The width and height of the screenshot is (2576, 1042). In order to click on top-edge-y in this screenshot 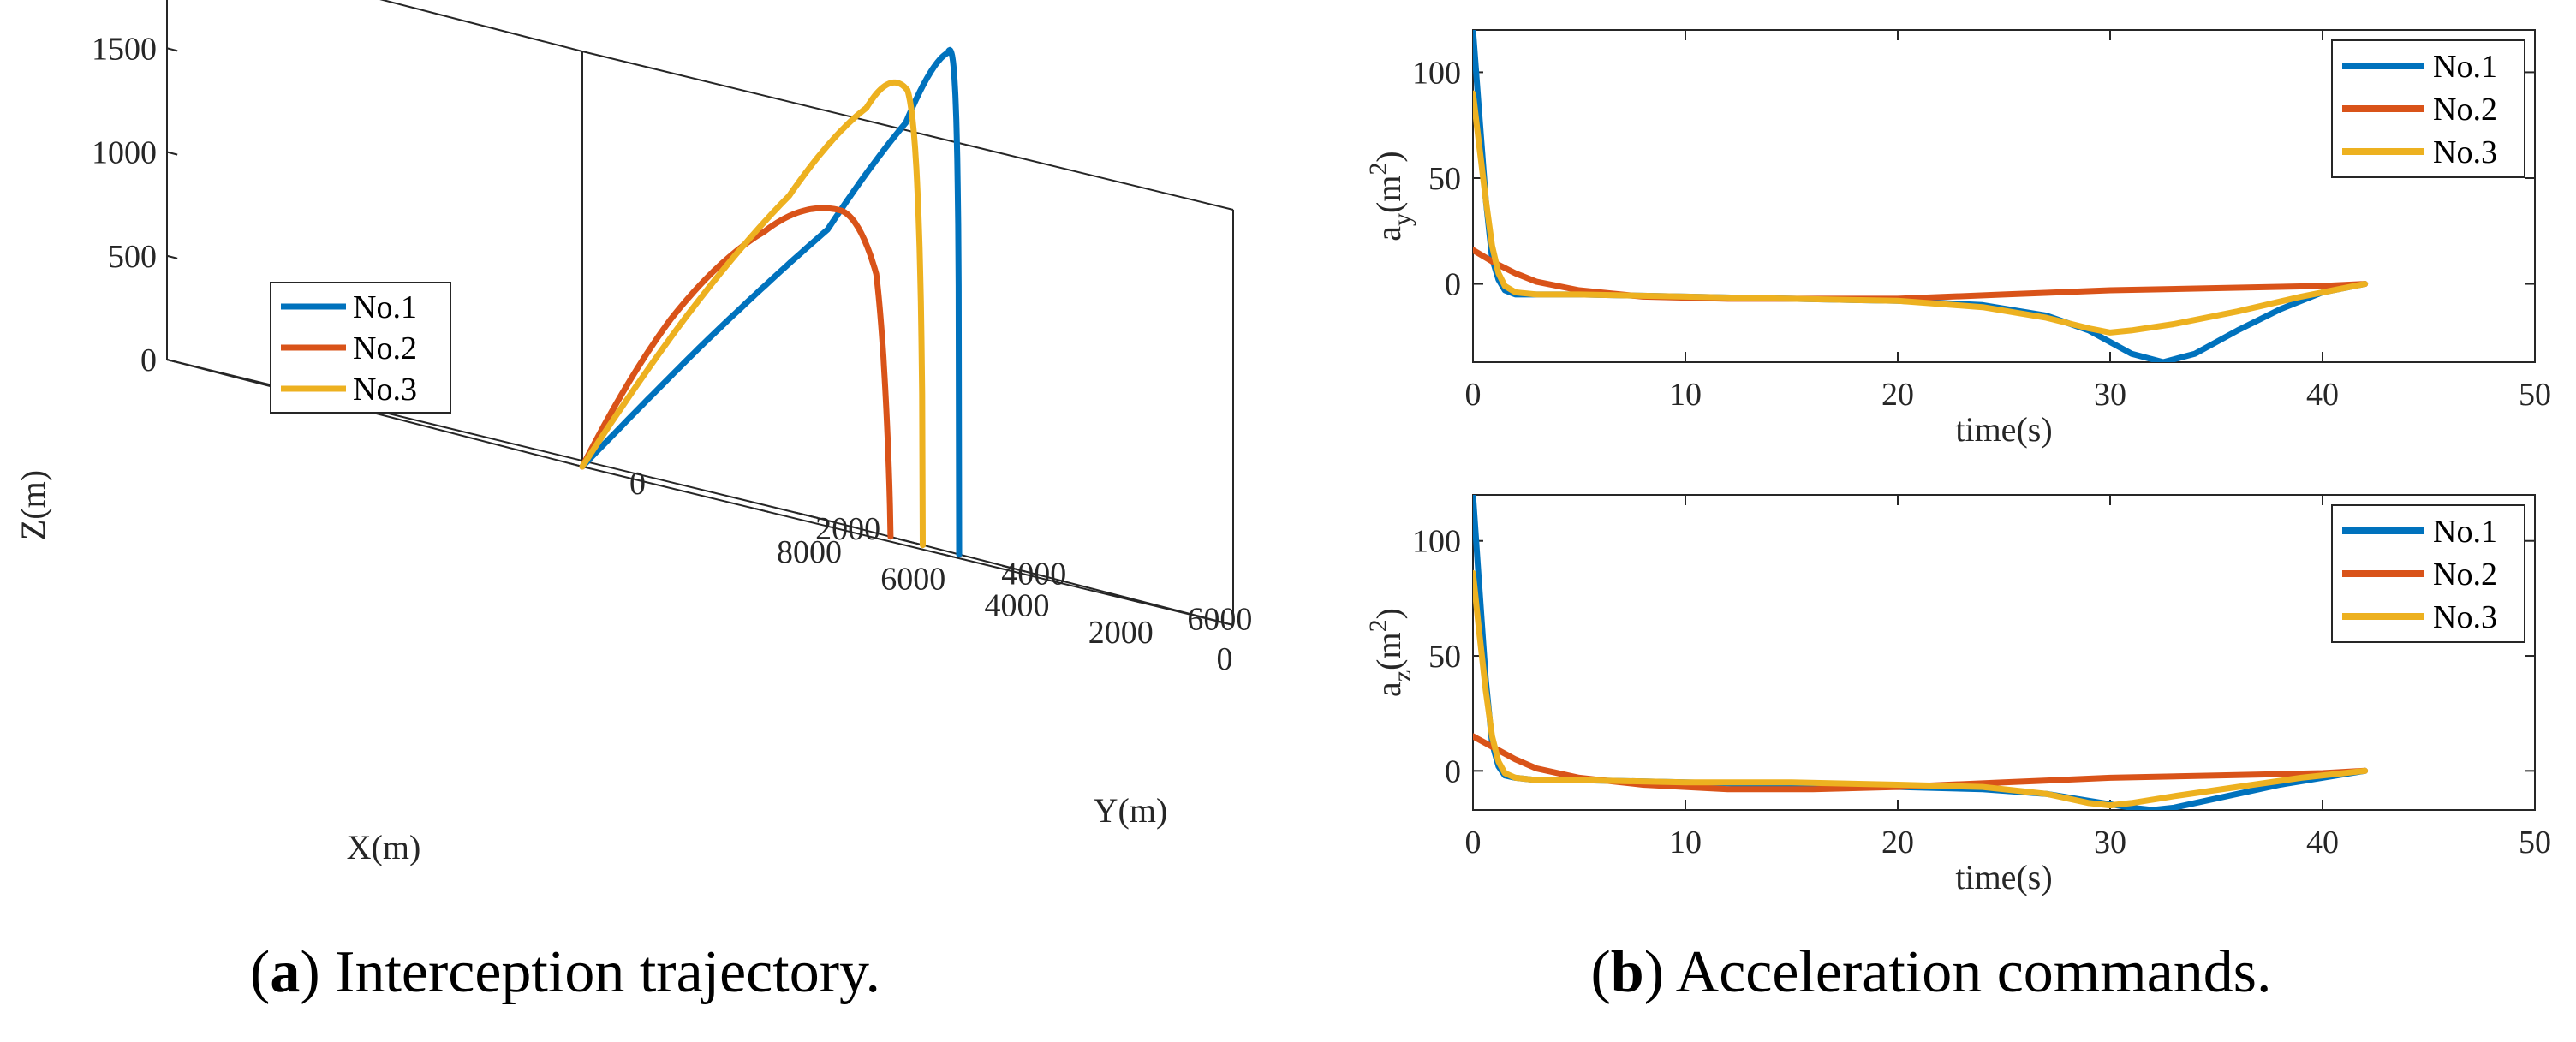, I will do `click(907, 131)`.